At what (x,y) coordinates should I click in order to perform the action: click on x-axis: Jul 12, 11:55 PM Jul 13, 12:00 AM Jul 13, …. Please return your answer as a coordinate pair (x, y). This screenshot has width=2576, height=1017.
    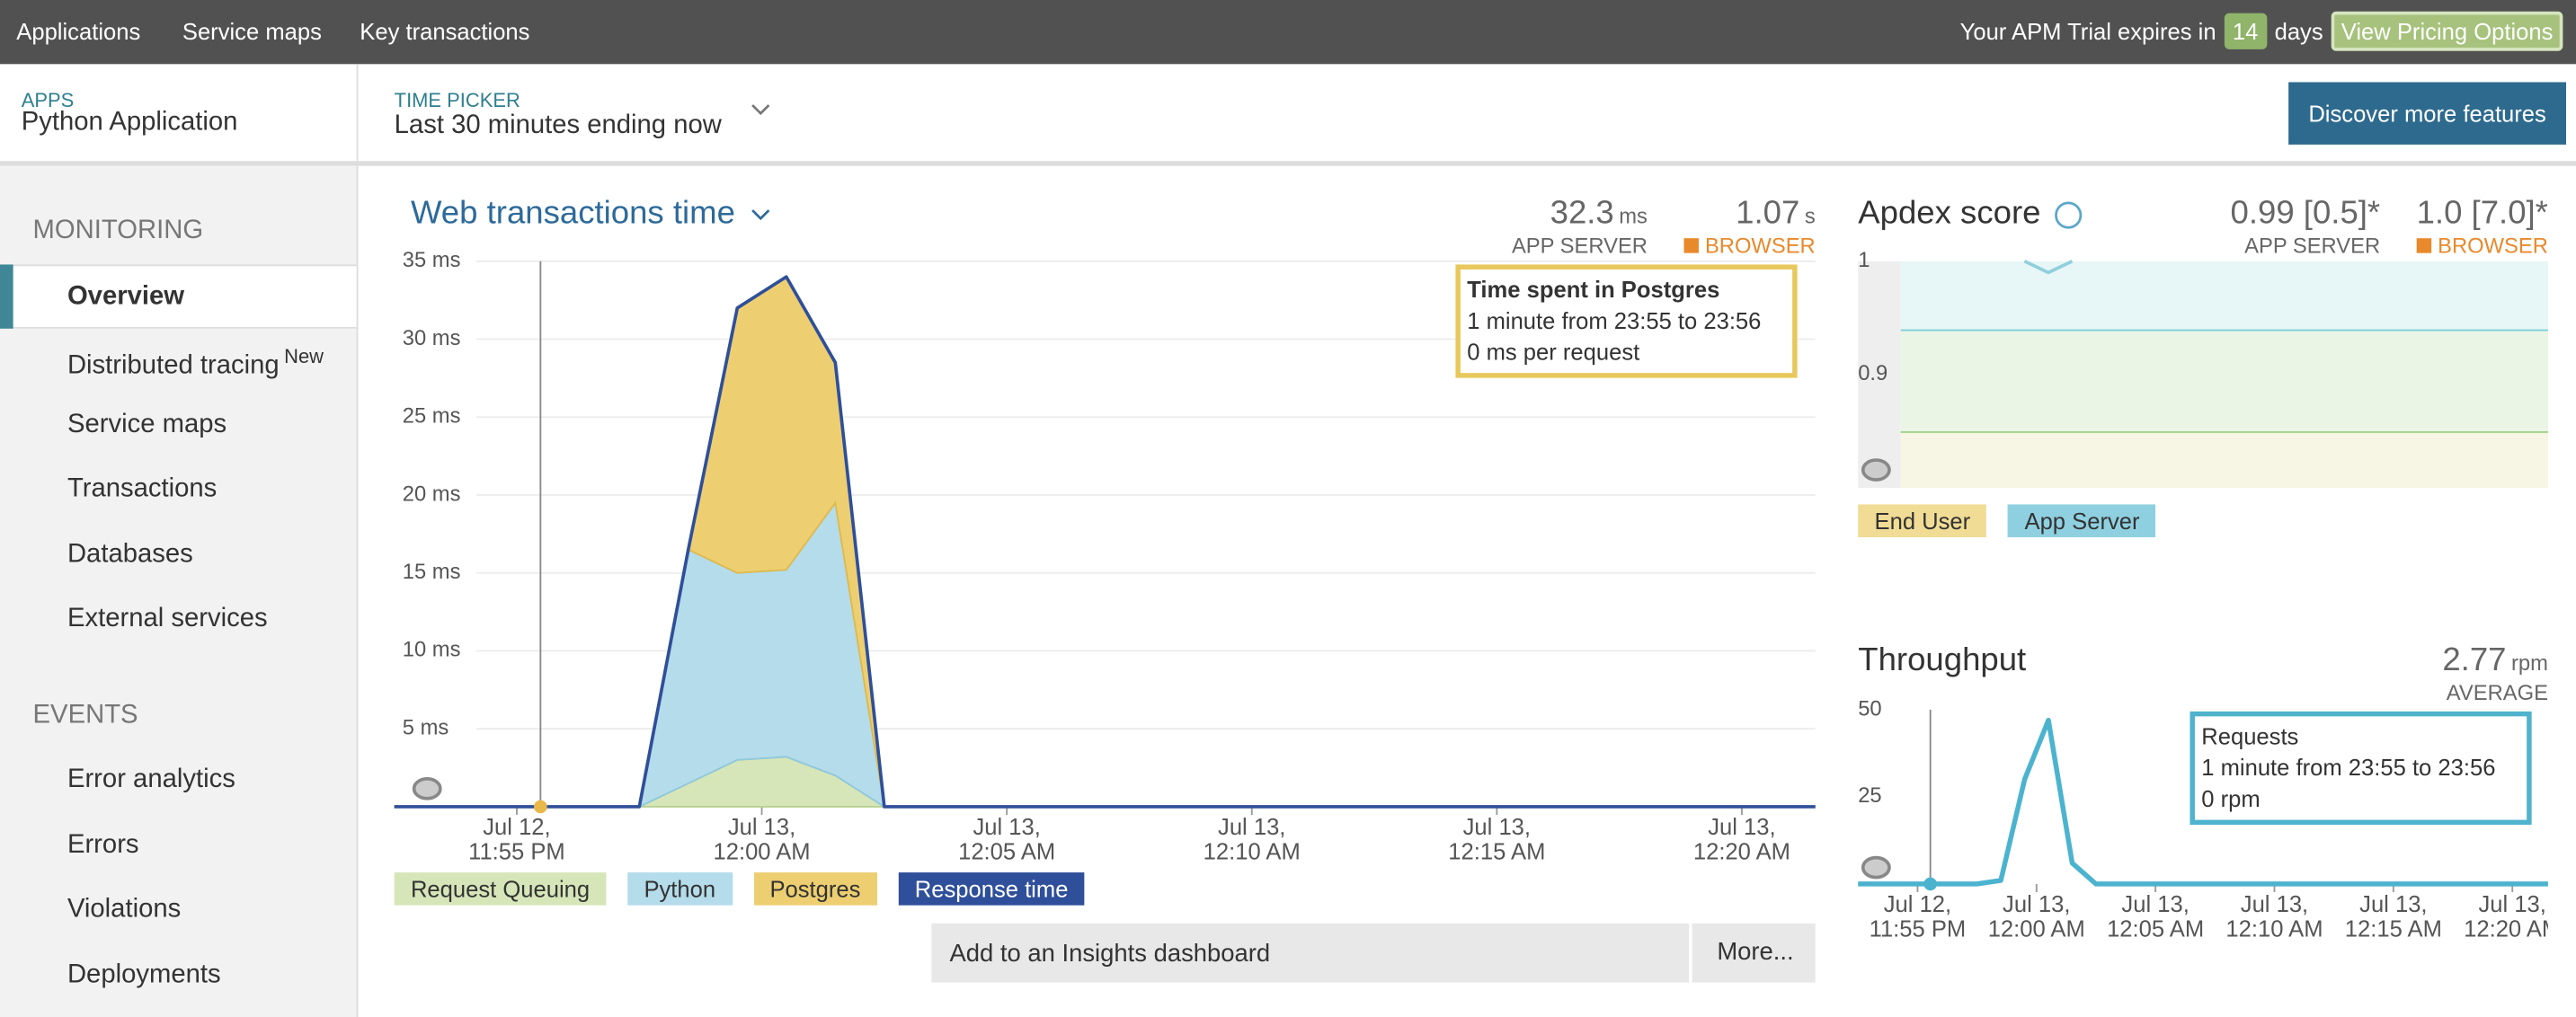
    Looking at the image, I should click on (2203, 916).